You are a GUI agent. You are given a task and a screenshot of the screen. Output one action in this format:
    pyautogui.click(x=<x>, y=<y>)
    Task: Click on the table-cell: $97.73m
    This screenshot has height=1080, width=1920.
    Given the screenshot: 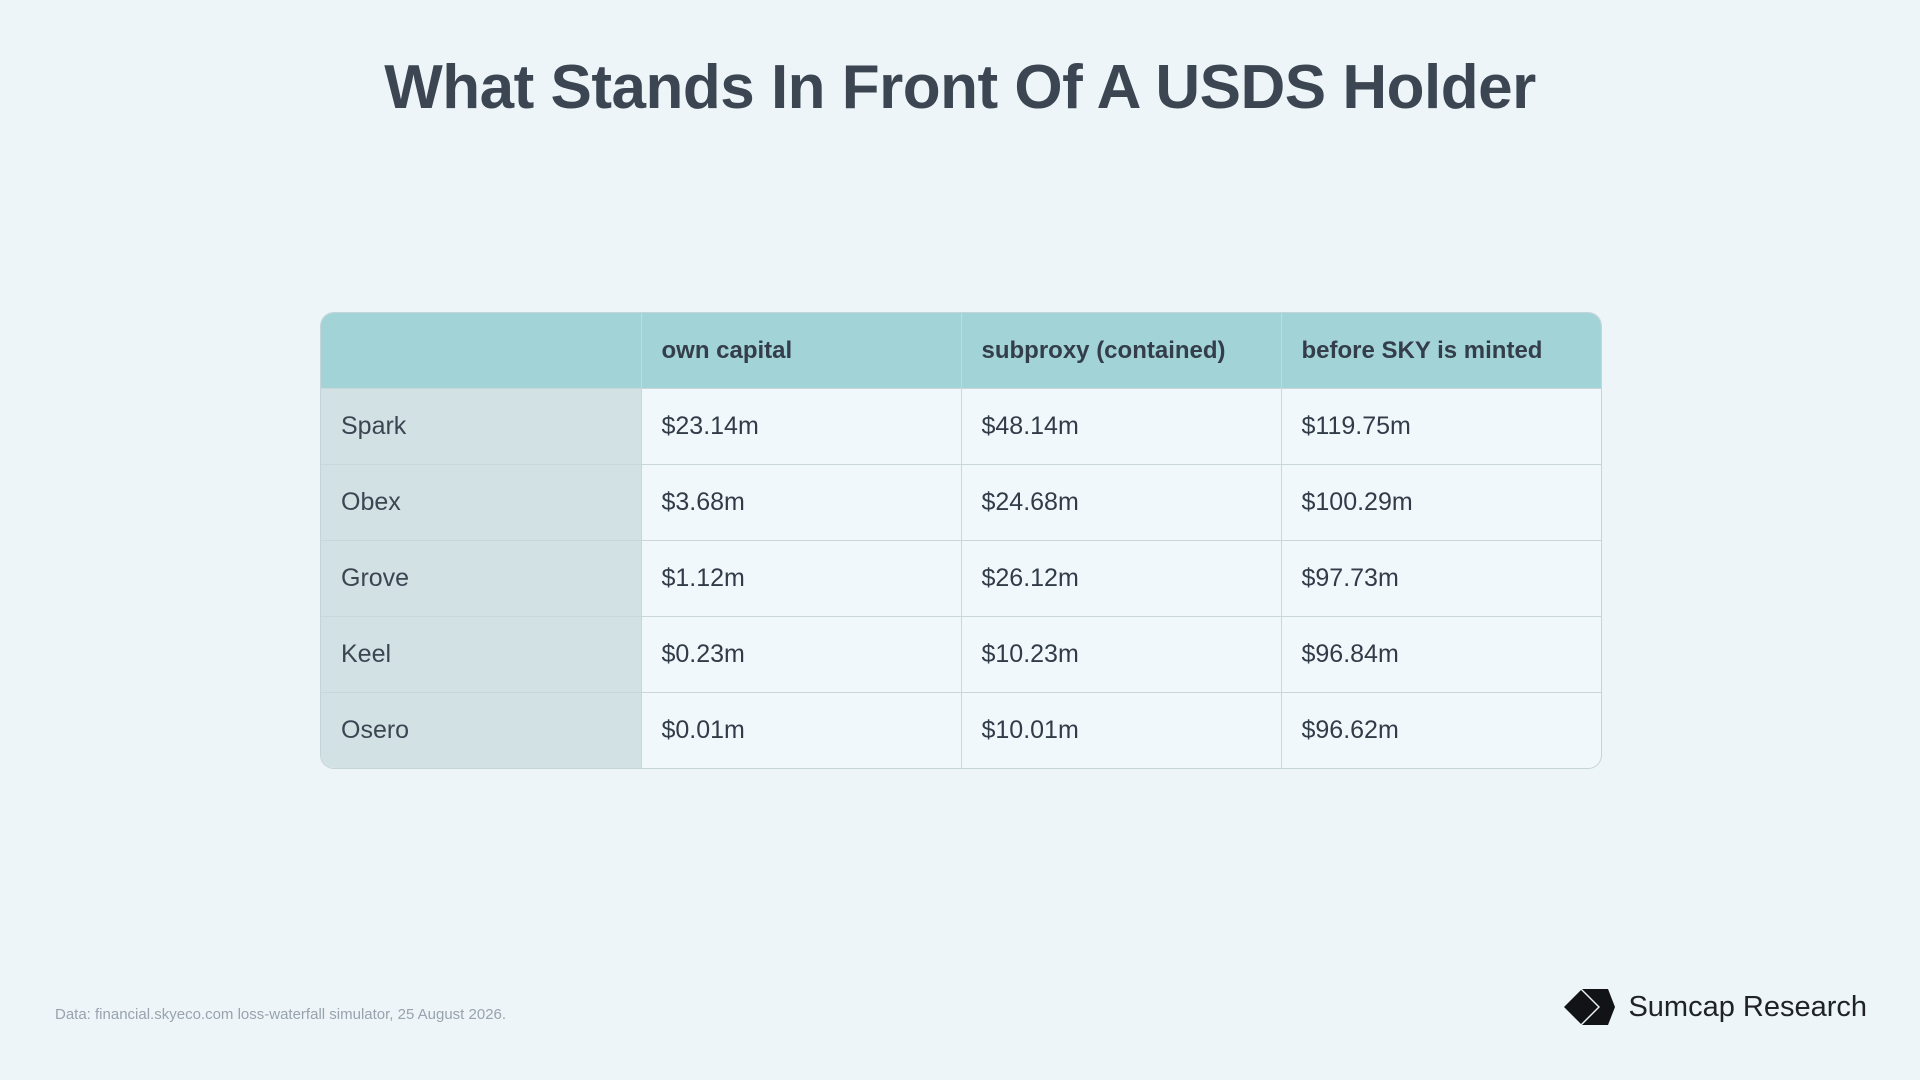 What is the action you would take?
    pyautogui.click(x=1441, y=578)
    